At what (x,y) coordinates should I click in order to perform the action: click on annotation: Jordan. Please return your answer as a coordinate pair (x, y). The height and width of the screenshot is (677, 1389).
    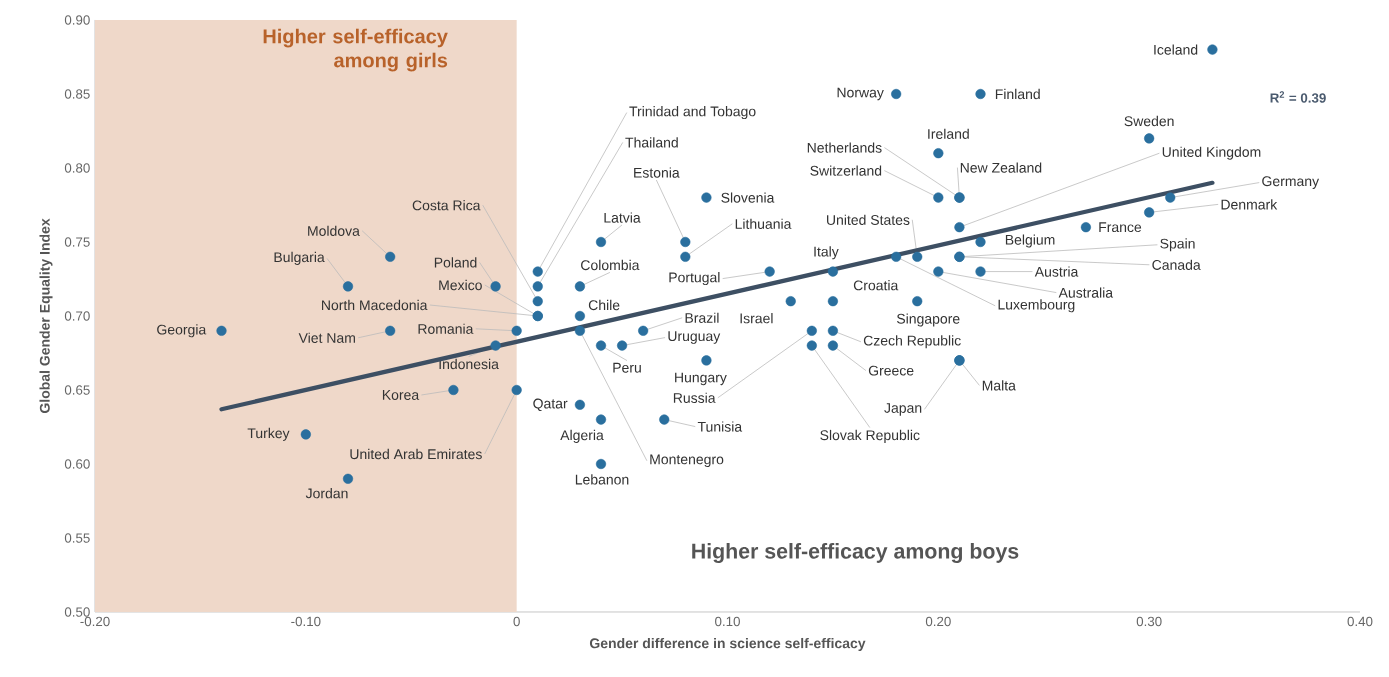
    Looking at the image, I should click on (326, 493).